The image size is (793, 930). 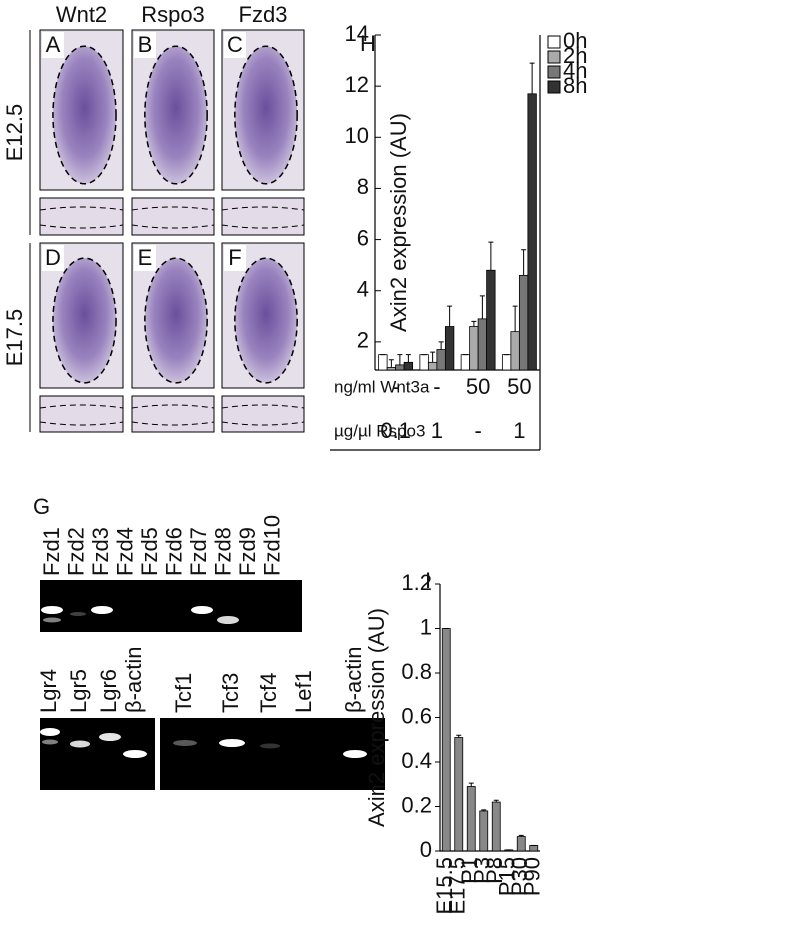 I want to click on column-label: Rspo3, so click(x=173, y=14).